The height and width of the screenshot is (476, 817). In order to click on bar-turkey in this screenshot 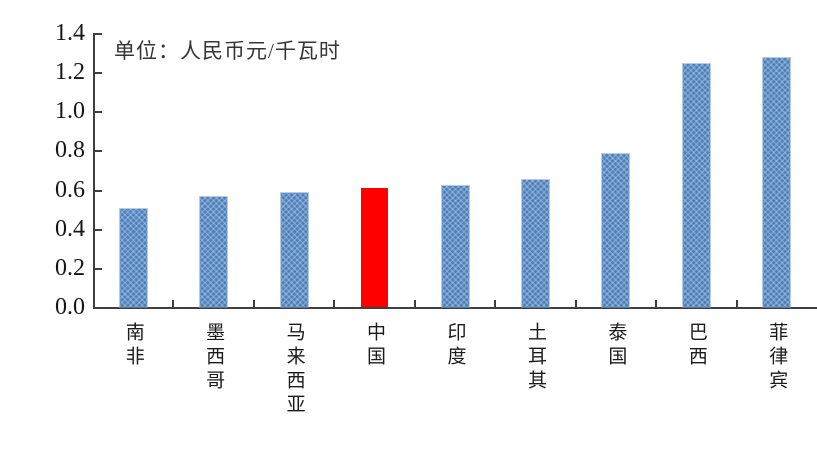, I will do `click(535, 243)`.